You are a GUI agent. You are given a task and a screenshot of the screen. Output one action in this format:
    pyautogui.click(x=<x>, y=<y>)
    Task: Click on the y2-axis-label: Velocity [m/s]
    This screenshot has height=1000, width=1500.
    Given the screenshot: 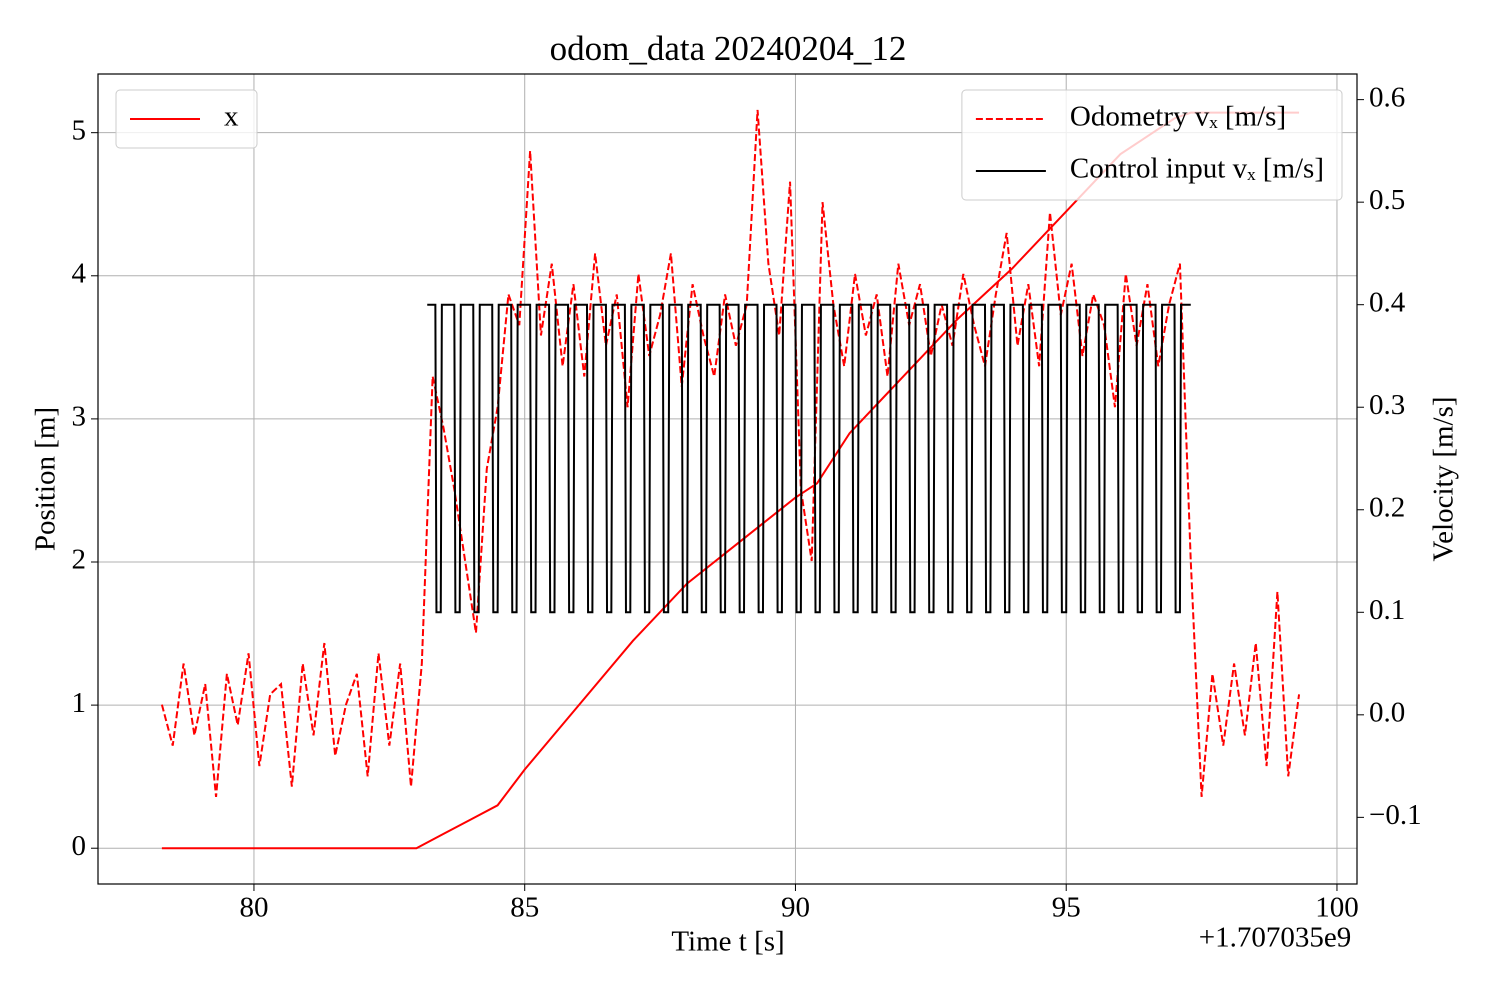 What is the action you would take?
    pyautogui.click(x=1444, y=478)
    